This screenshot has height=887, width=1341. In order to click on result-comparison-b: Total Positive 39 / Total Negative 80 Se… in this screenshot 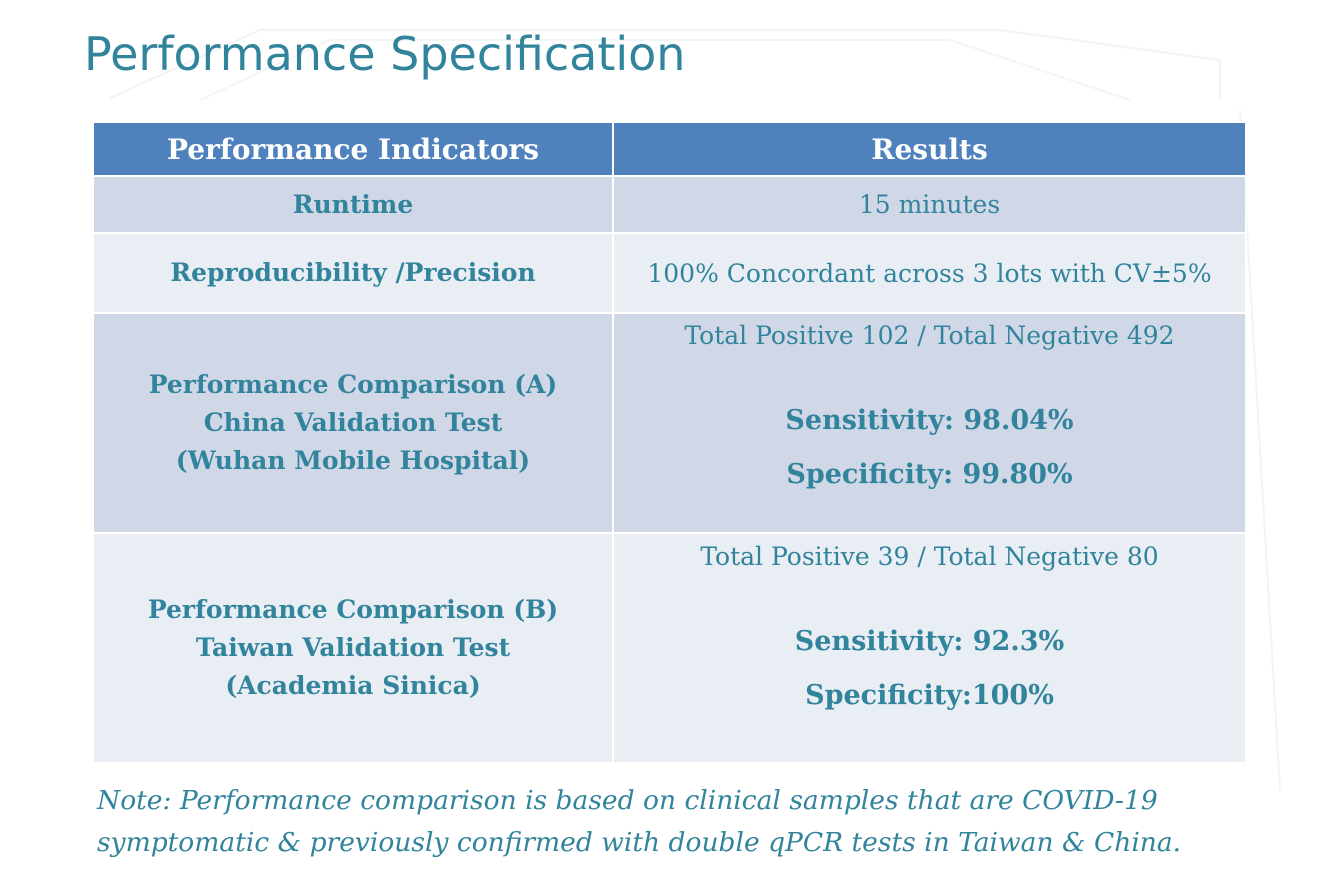, I will do `click(929, 648)`.